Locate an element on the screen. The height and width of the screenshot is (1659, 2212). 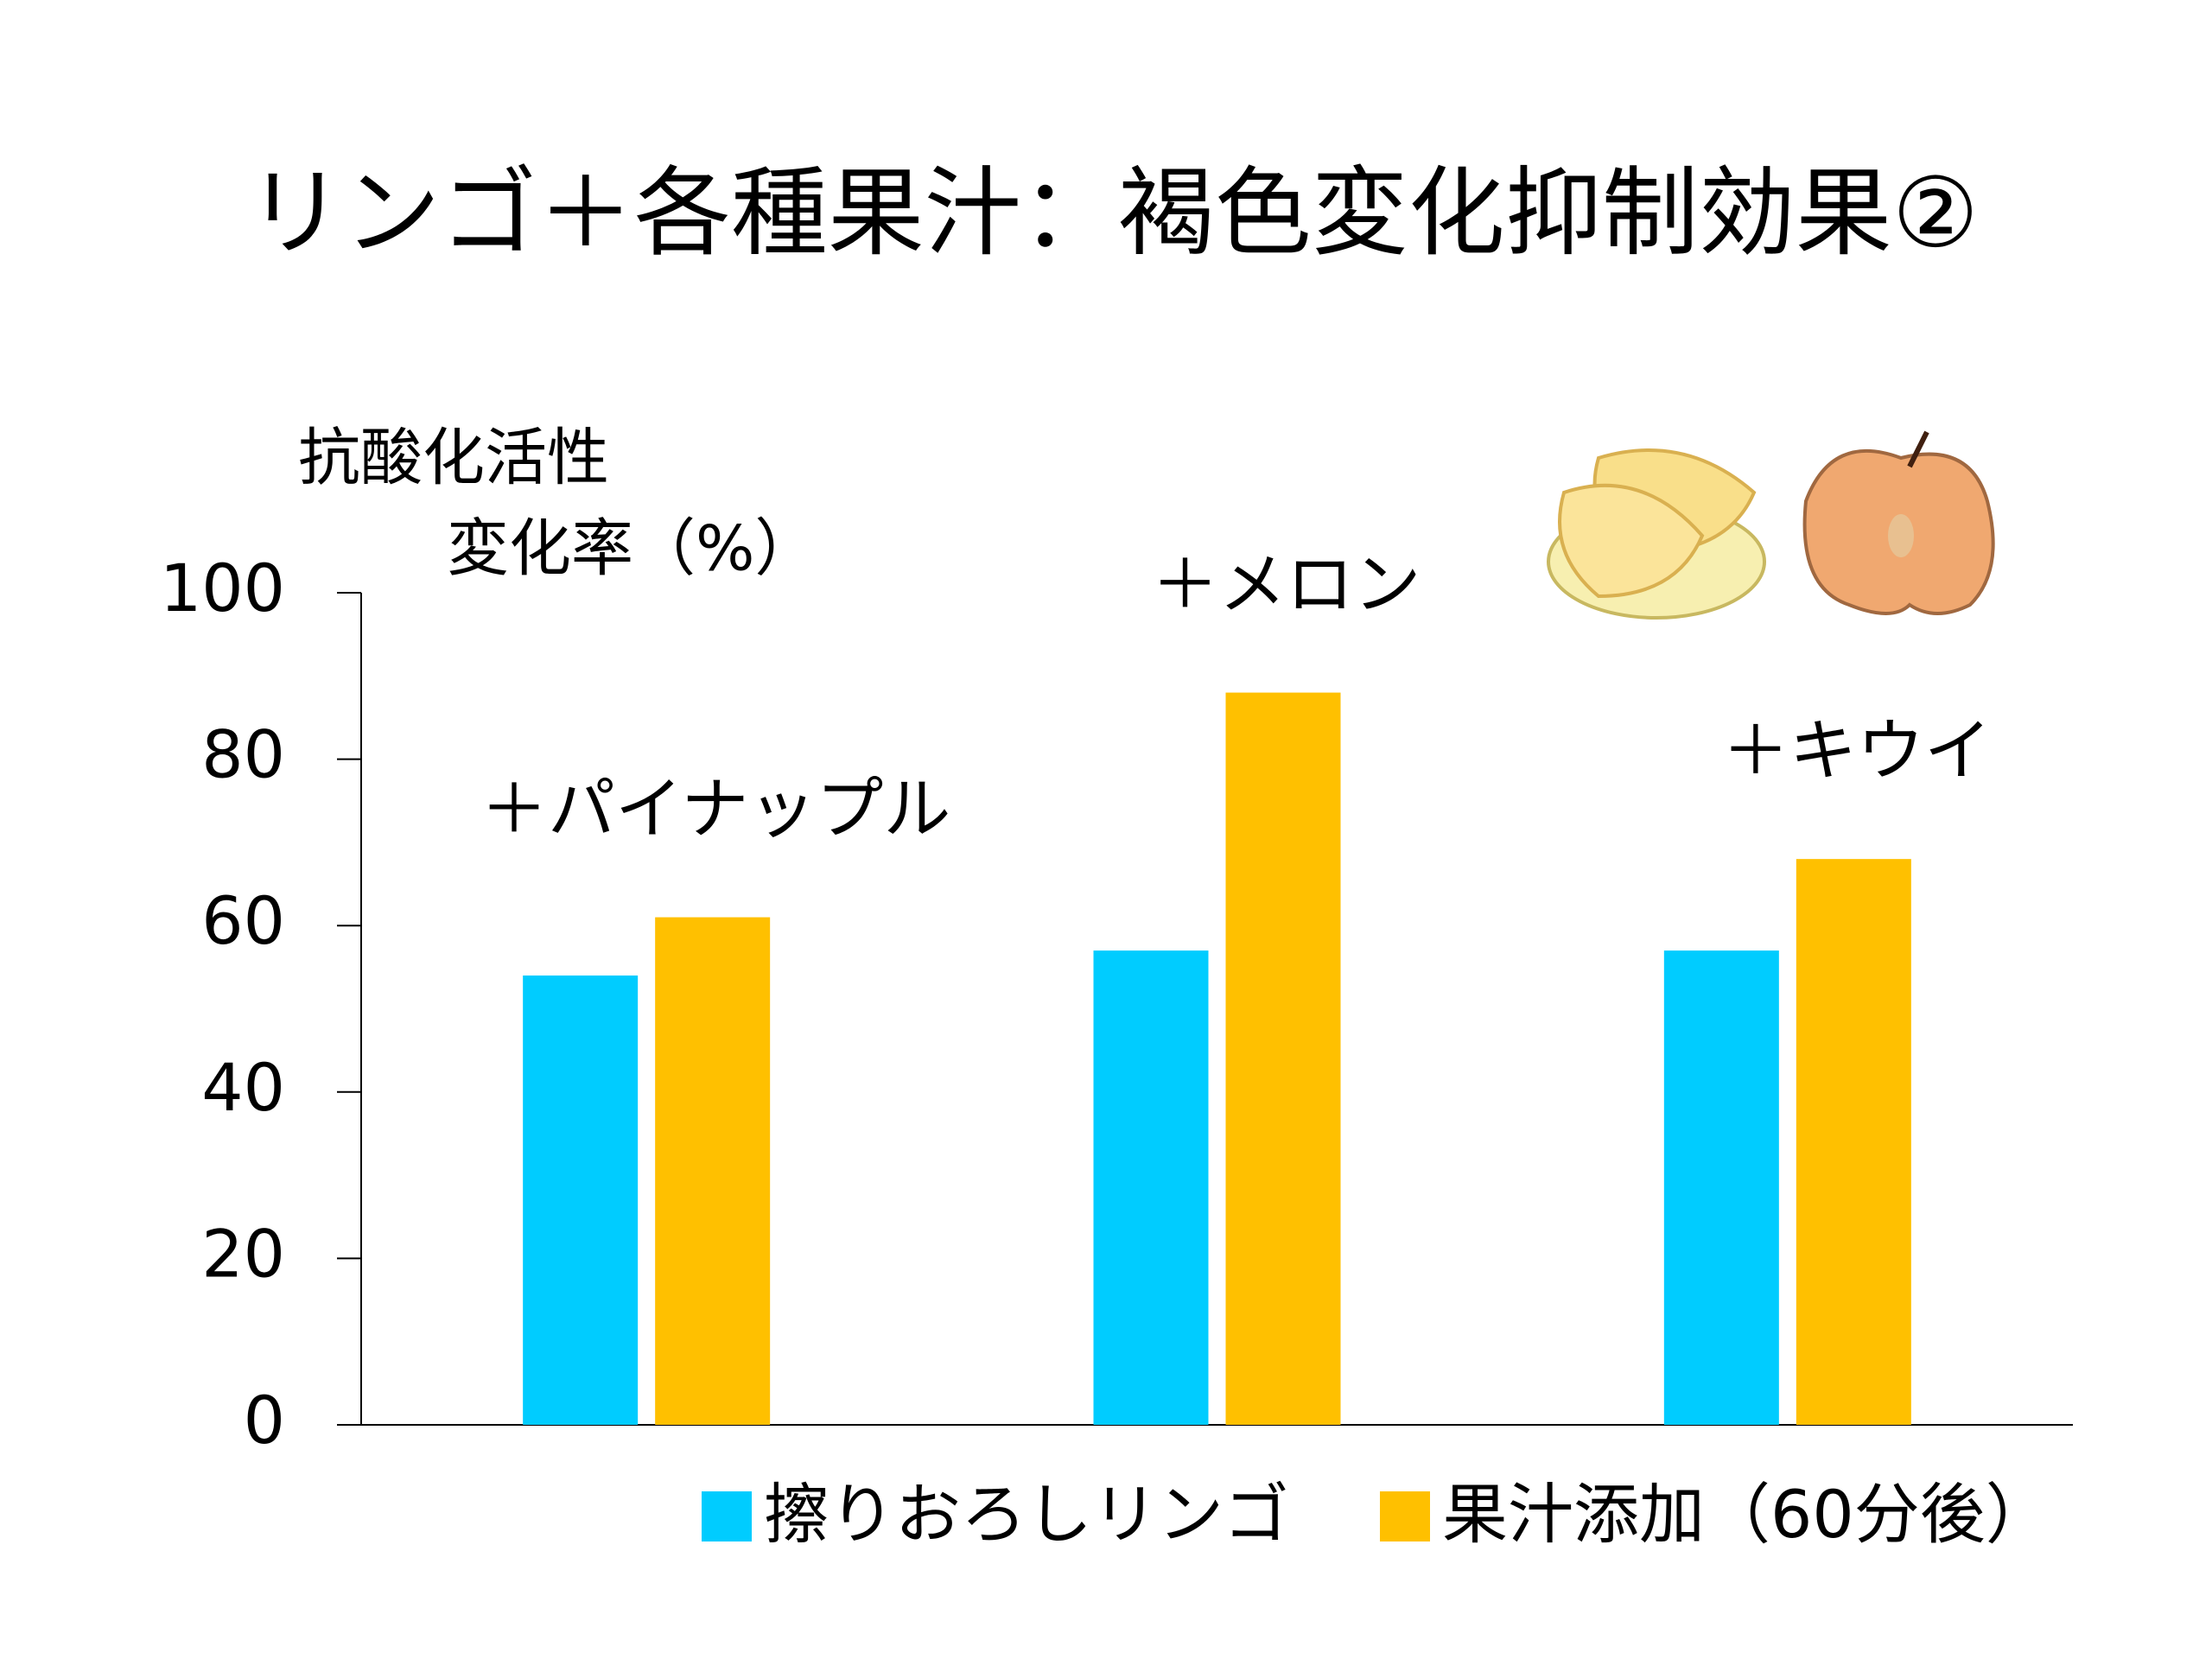
category-label: ＋メロン is located at coordinates (1286, 585).